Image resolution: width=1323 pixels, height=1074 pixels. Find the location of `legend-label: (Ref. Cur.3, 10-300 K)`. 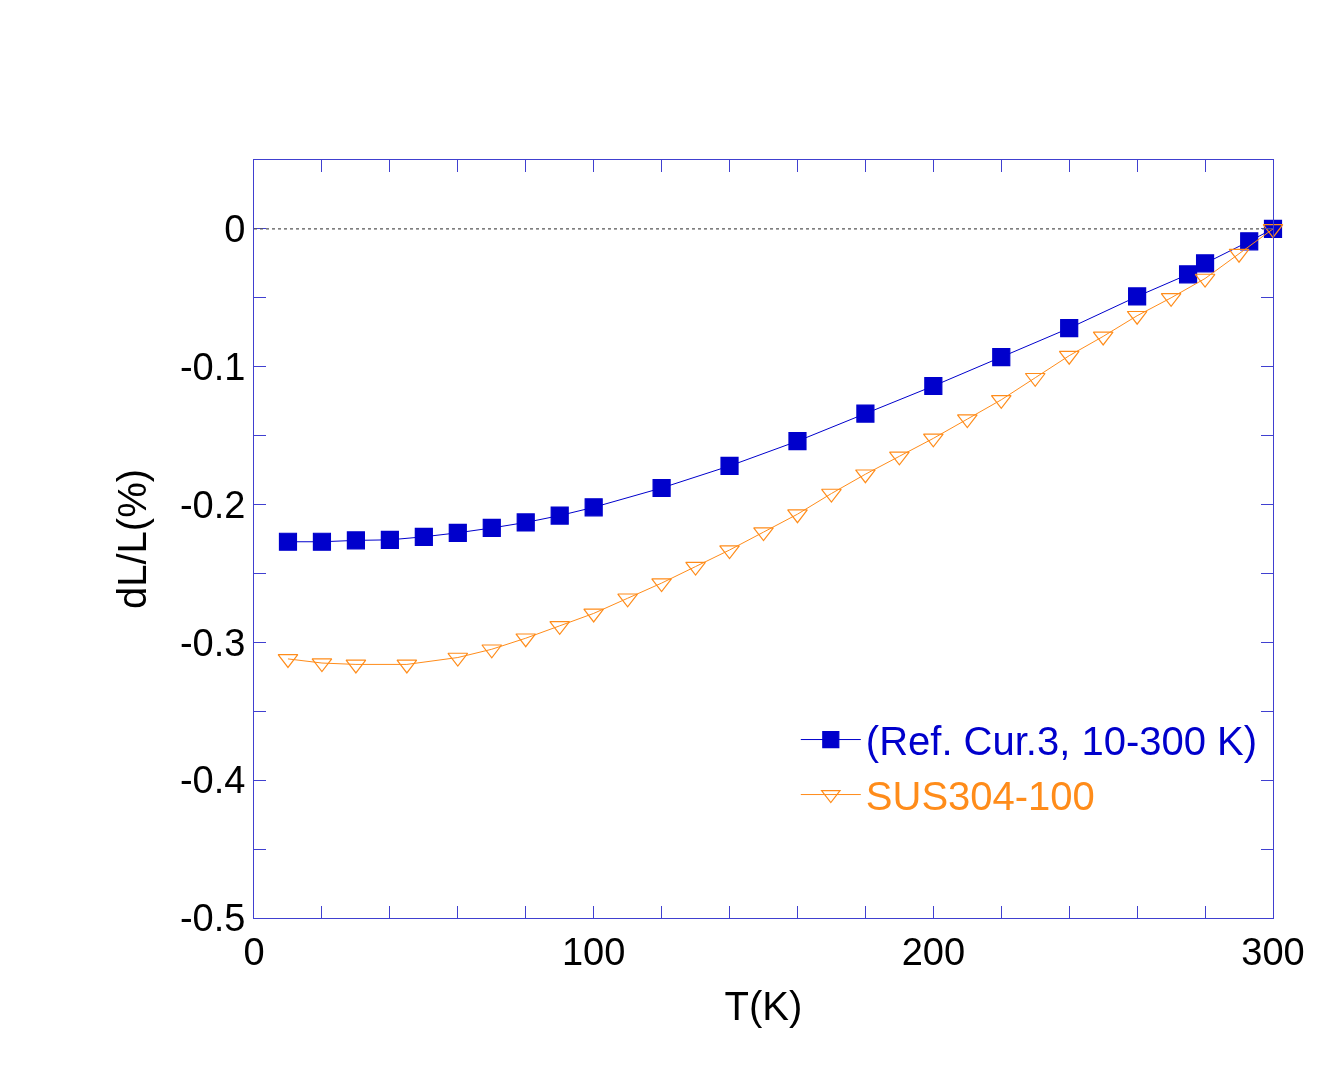

legend-label: (Ref. Cur.3, 10-300 K) is located at coordinates (1061, 741).